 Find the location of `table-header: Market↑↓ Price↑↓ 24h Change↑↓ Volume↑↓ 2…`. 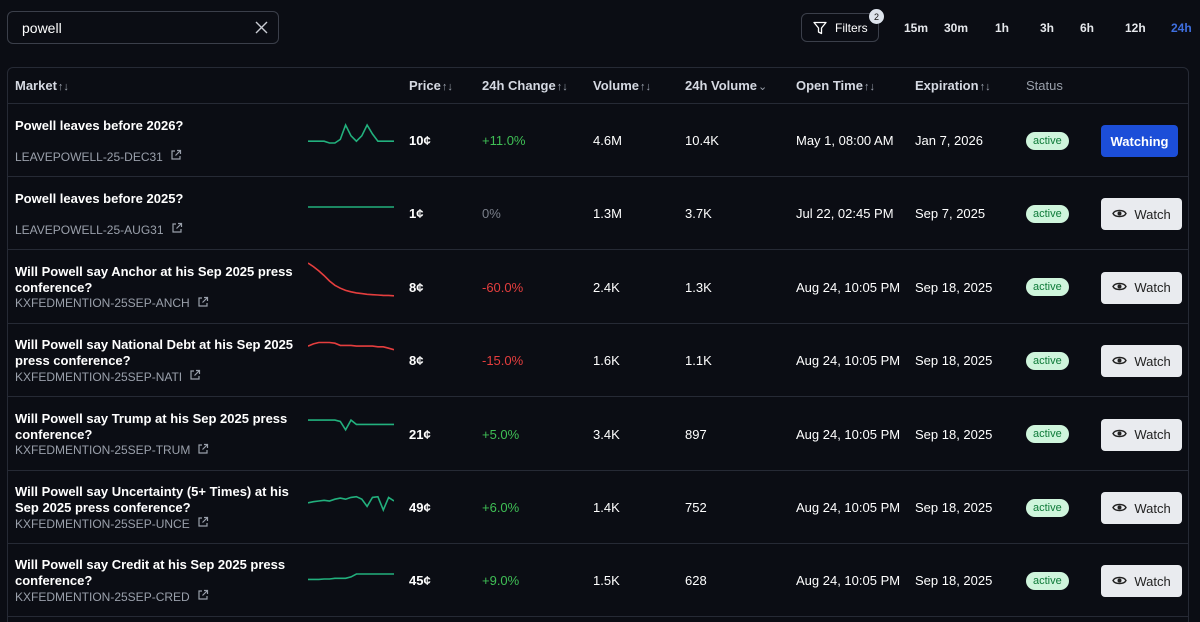

table-header: Market↑↓ Price↑↓ 24h Change↑↓ Volume↑↓ 2… is located at coordinates (598, 86).